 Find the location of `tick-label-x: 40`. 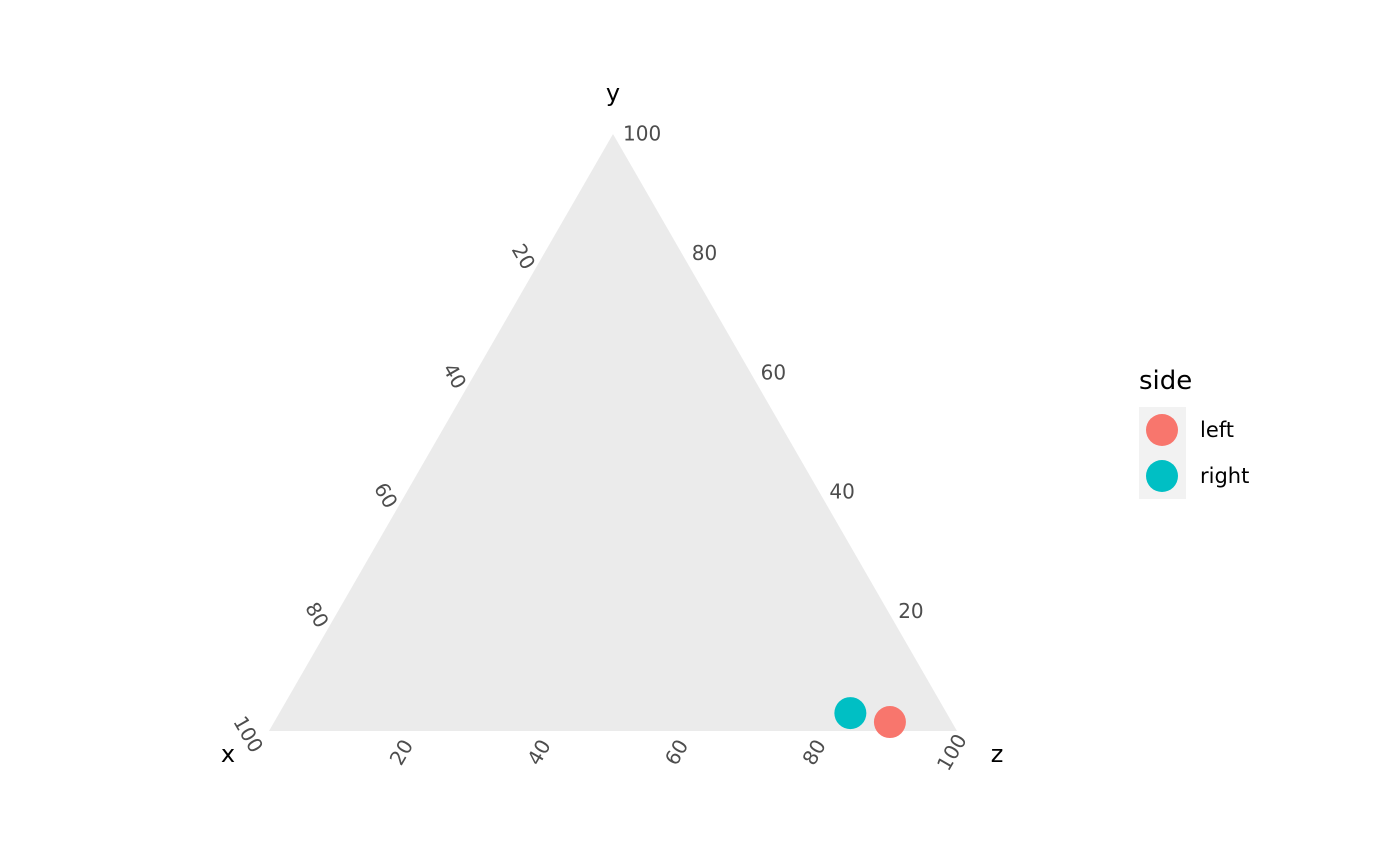

tick-label-x: 40 is located at coordinates (455, 376).